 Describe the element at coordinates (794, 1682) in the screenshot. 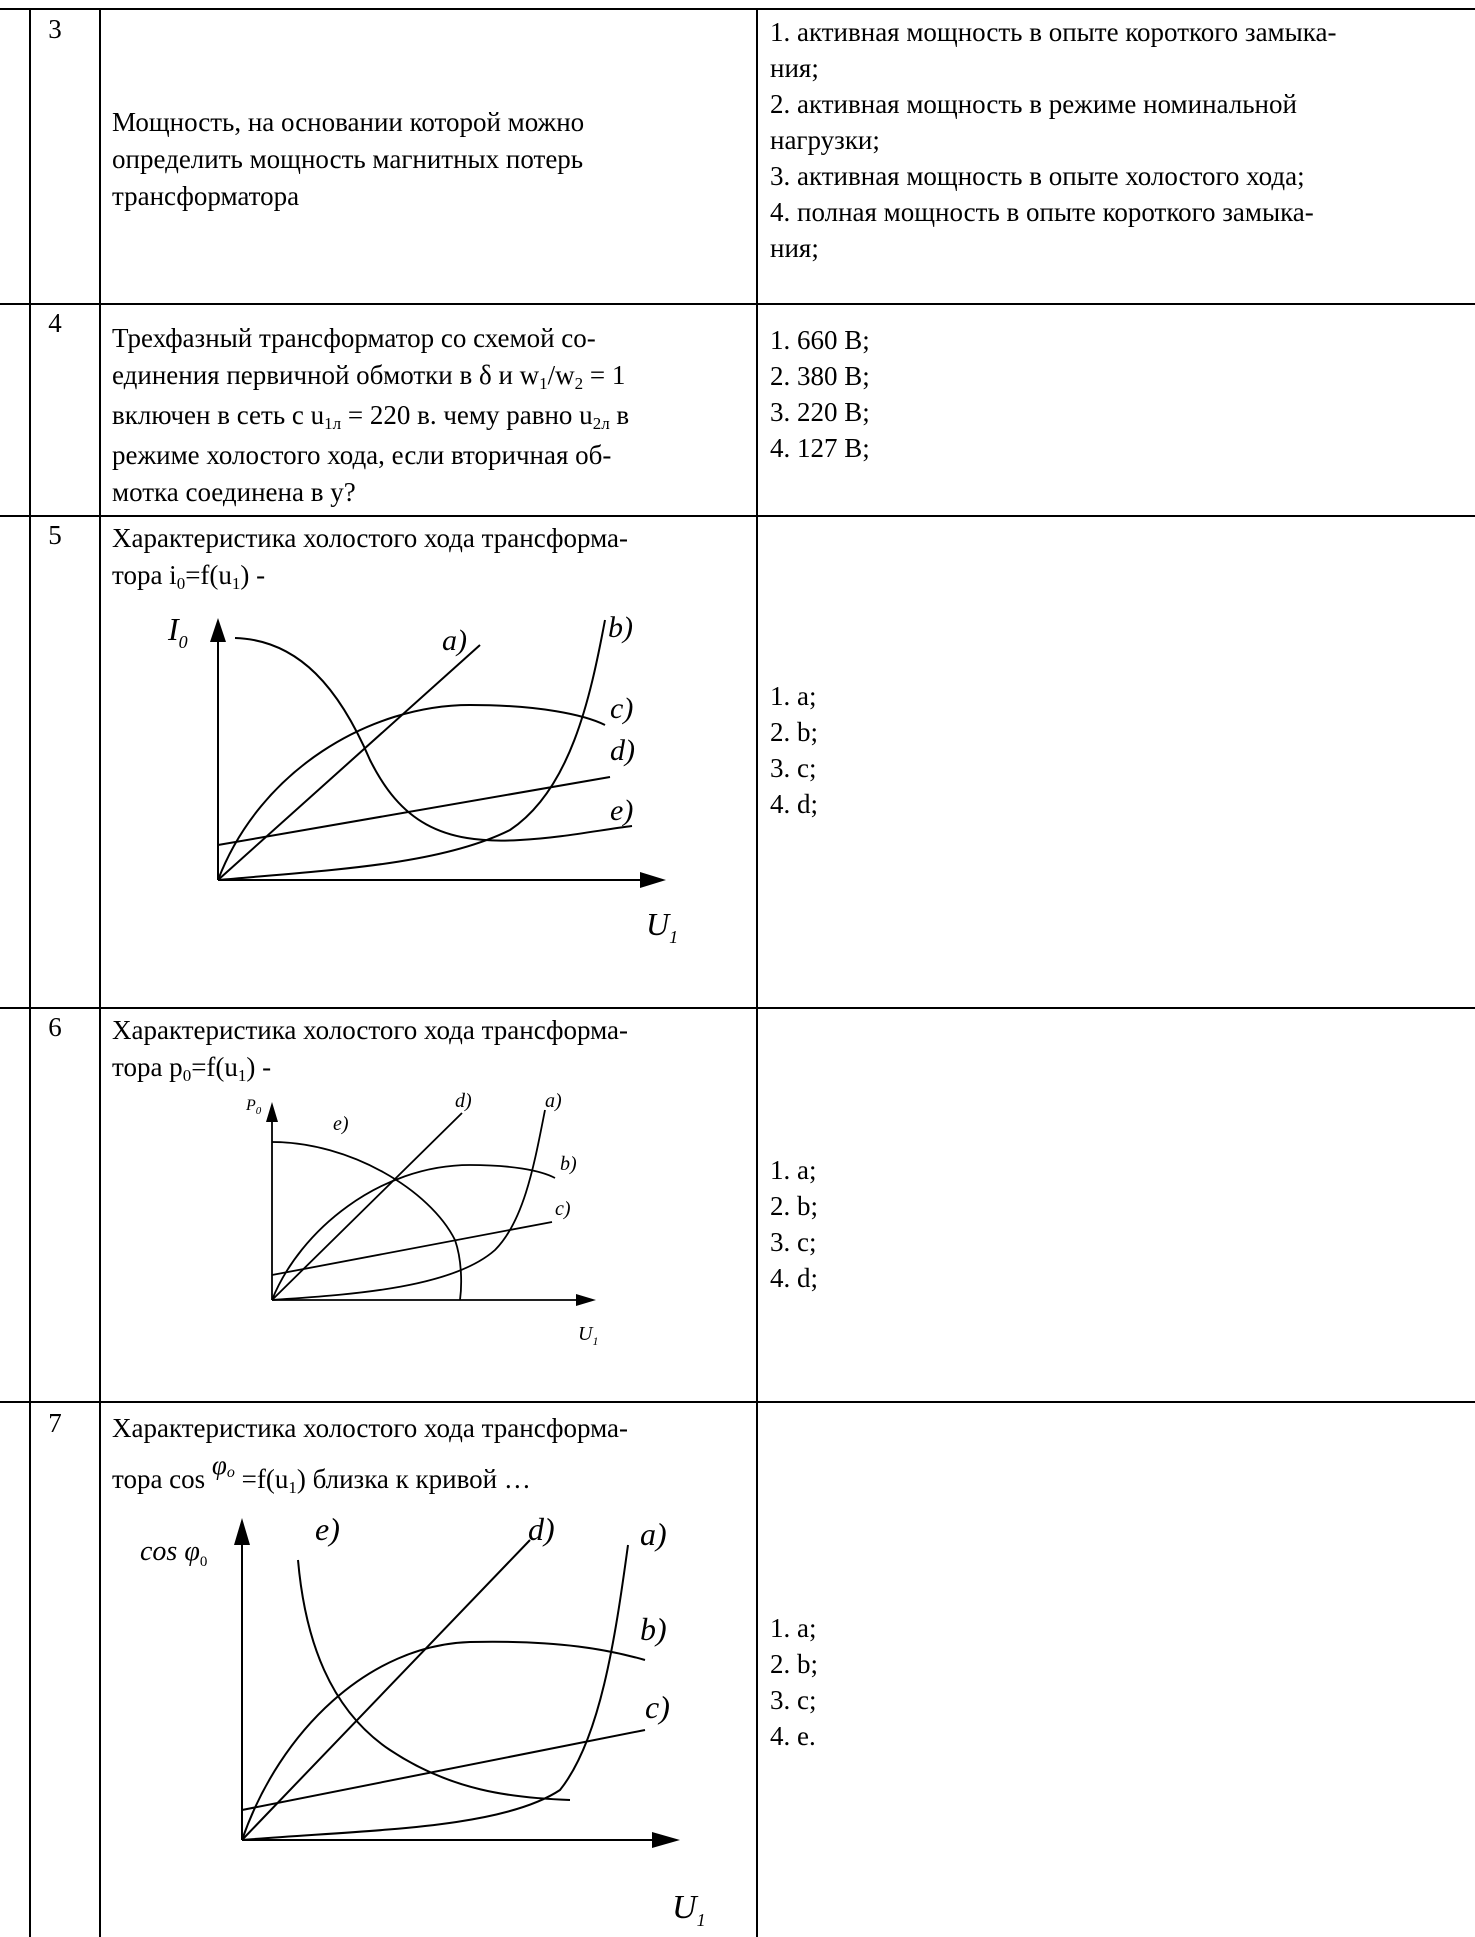

I see `row-7-answers: 1. a; 2. b; 3. c; 4. e.` at that location.